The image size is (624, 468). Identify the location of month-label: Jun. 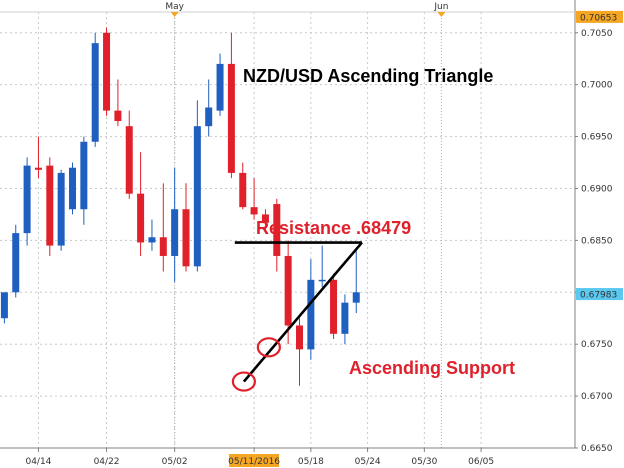
(440, 7).